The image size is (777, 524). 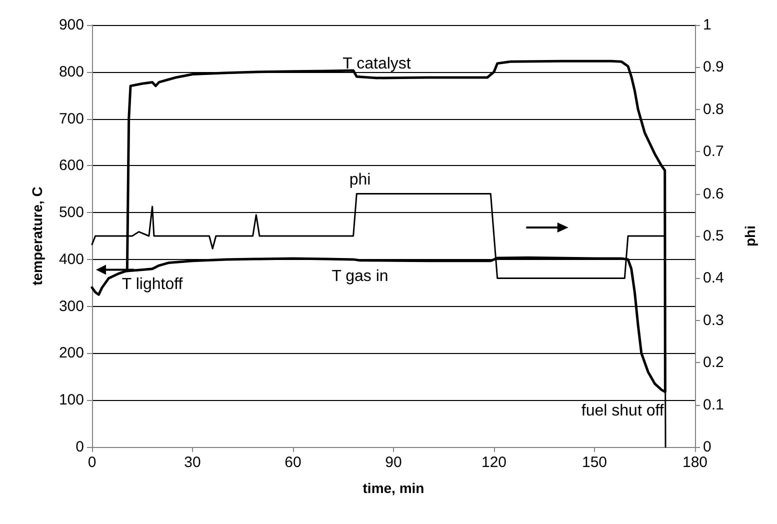 I want to click on y-tick-label: 100, so click(x=71, y=400).